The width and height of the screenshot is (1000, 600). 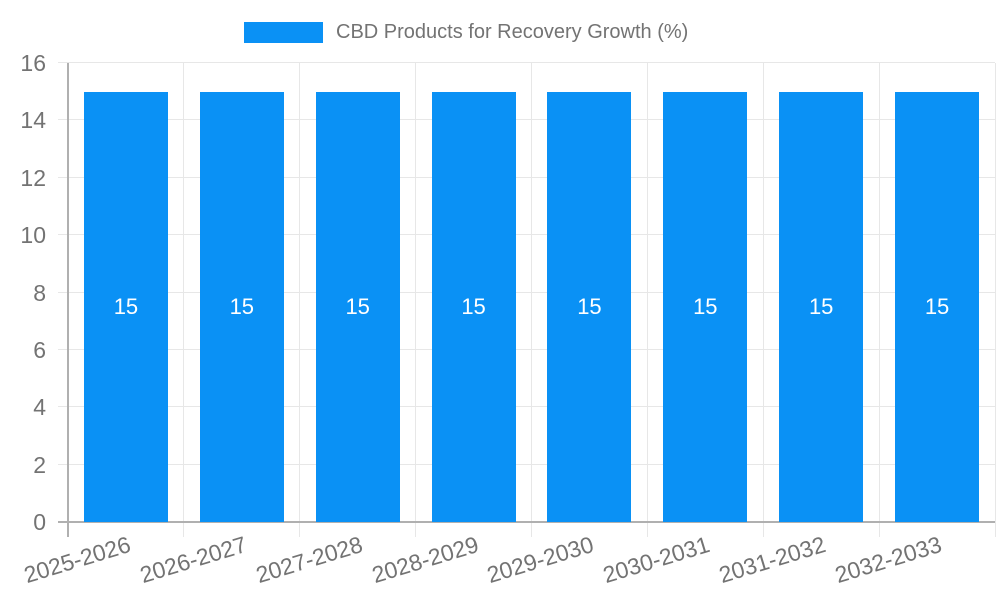 What do you see at coordinates (888, 560) in the screenshot?
I see `x-tick-label: 2032-2033` at bounding box center [888, 560].